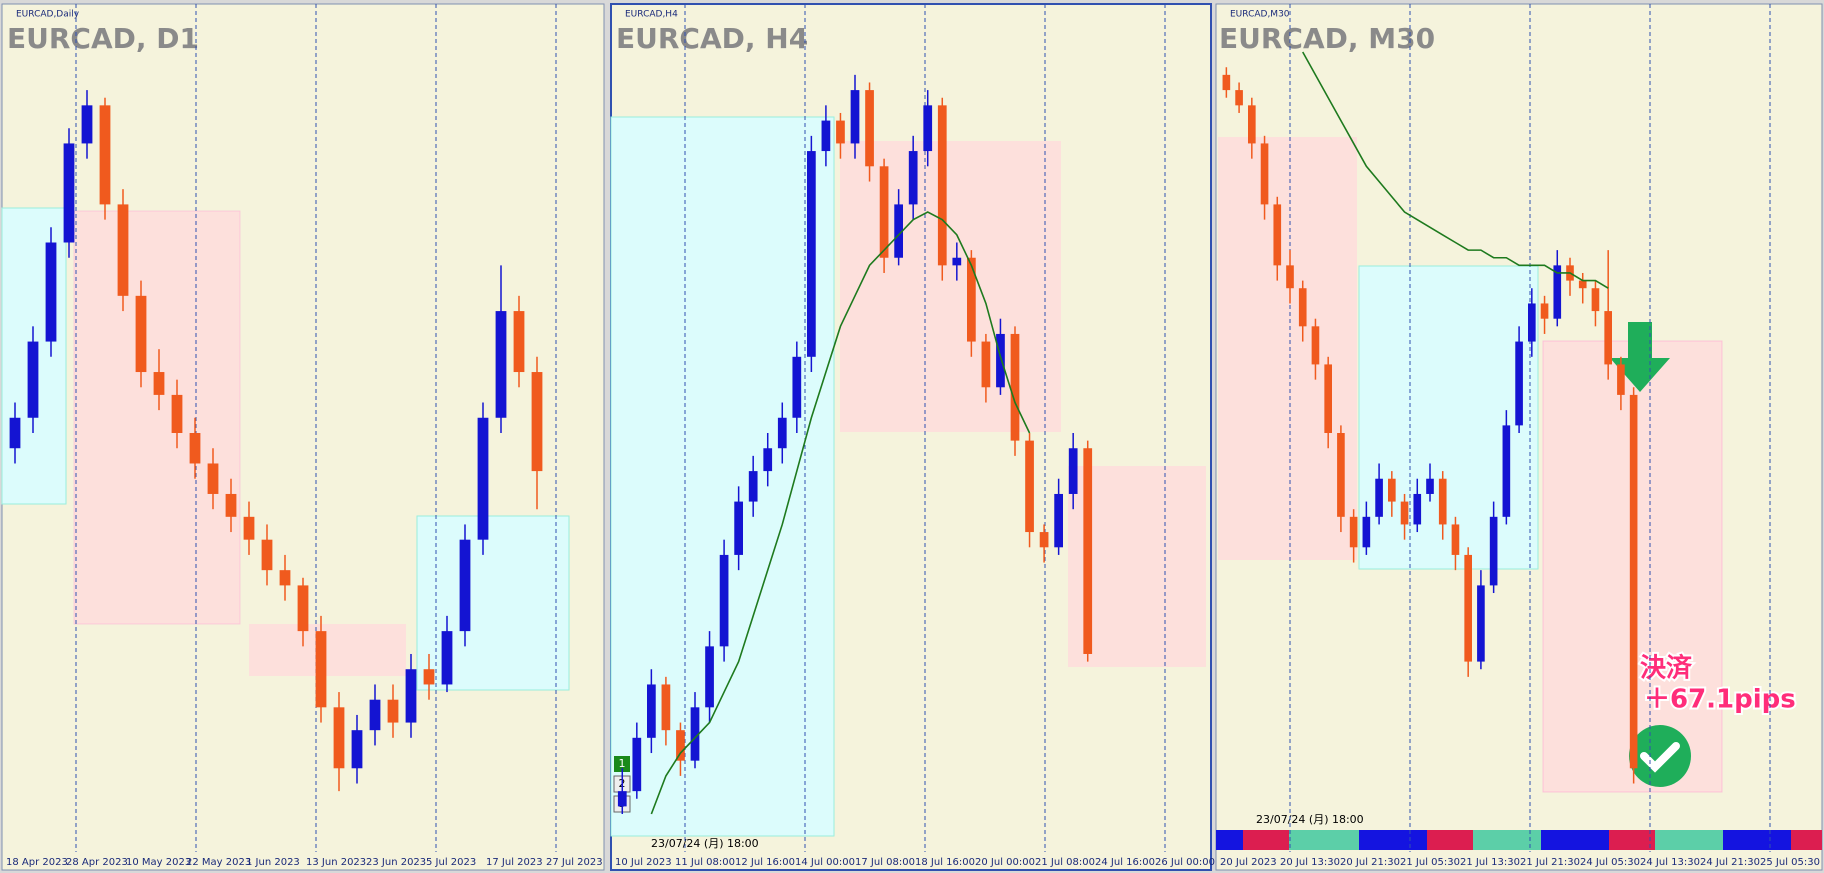 The height and width of the screenshot is (873, 1824). What do you see at coordinates (622, 764) in the screenshot?
I see `button` at bounding box center [622, 764].